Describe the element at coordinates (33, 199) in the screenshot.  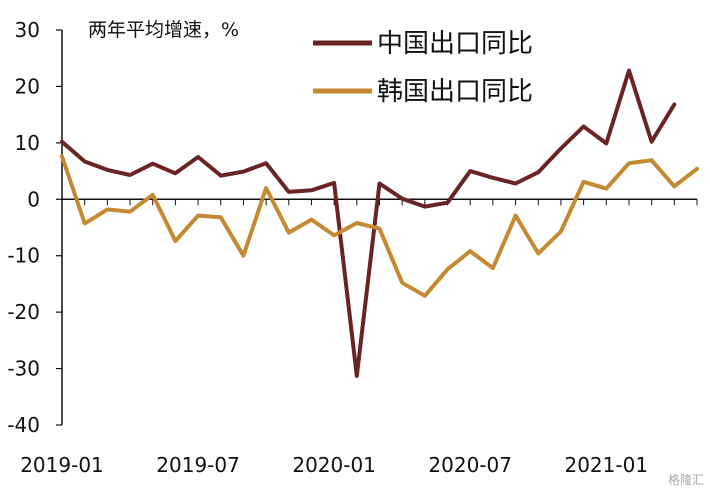
I see `y-tick-label: 0` at that location.